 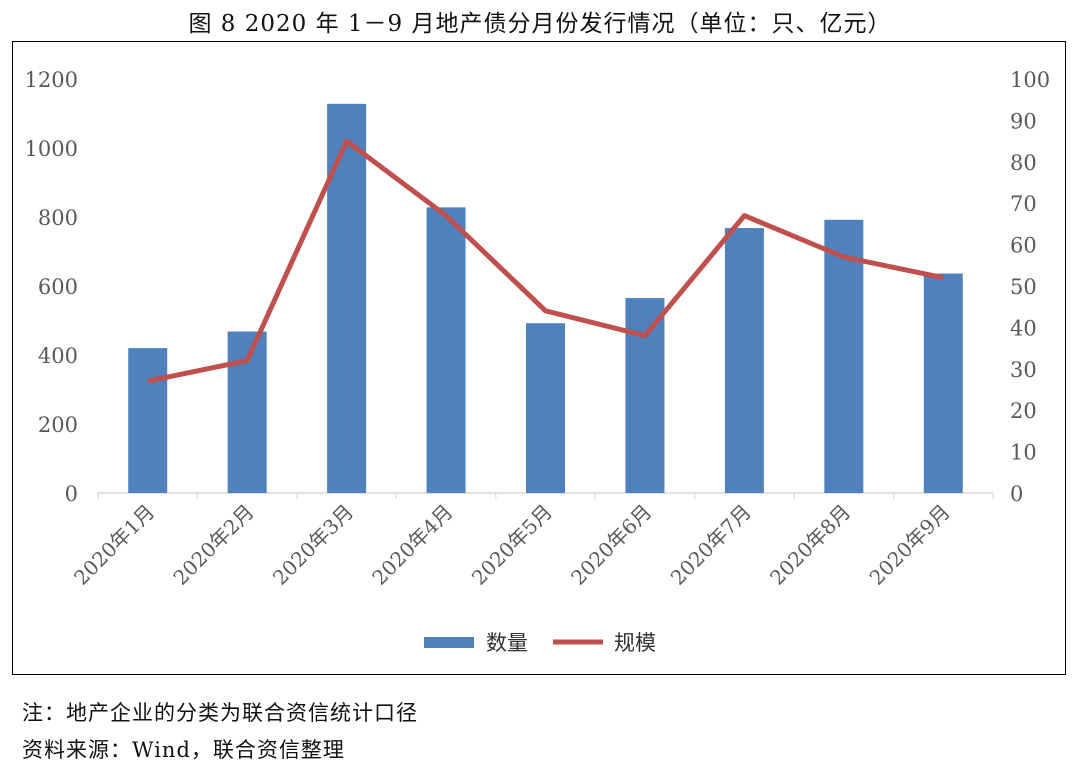 What do you see at coordinates (1023, 163) in the screenshot?
I see `y-right-tick-label: 80` at bounding box center [1023, 163].